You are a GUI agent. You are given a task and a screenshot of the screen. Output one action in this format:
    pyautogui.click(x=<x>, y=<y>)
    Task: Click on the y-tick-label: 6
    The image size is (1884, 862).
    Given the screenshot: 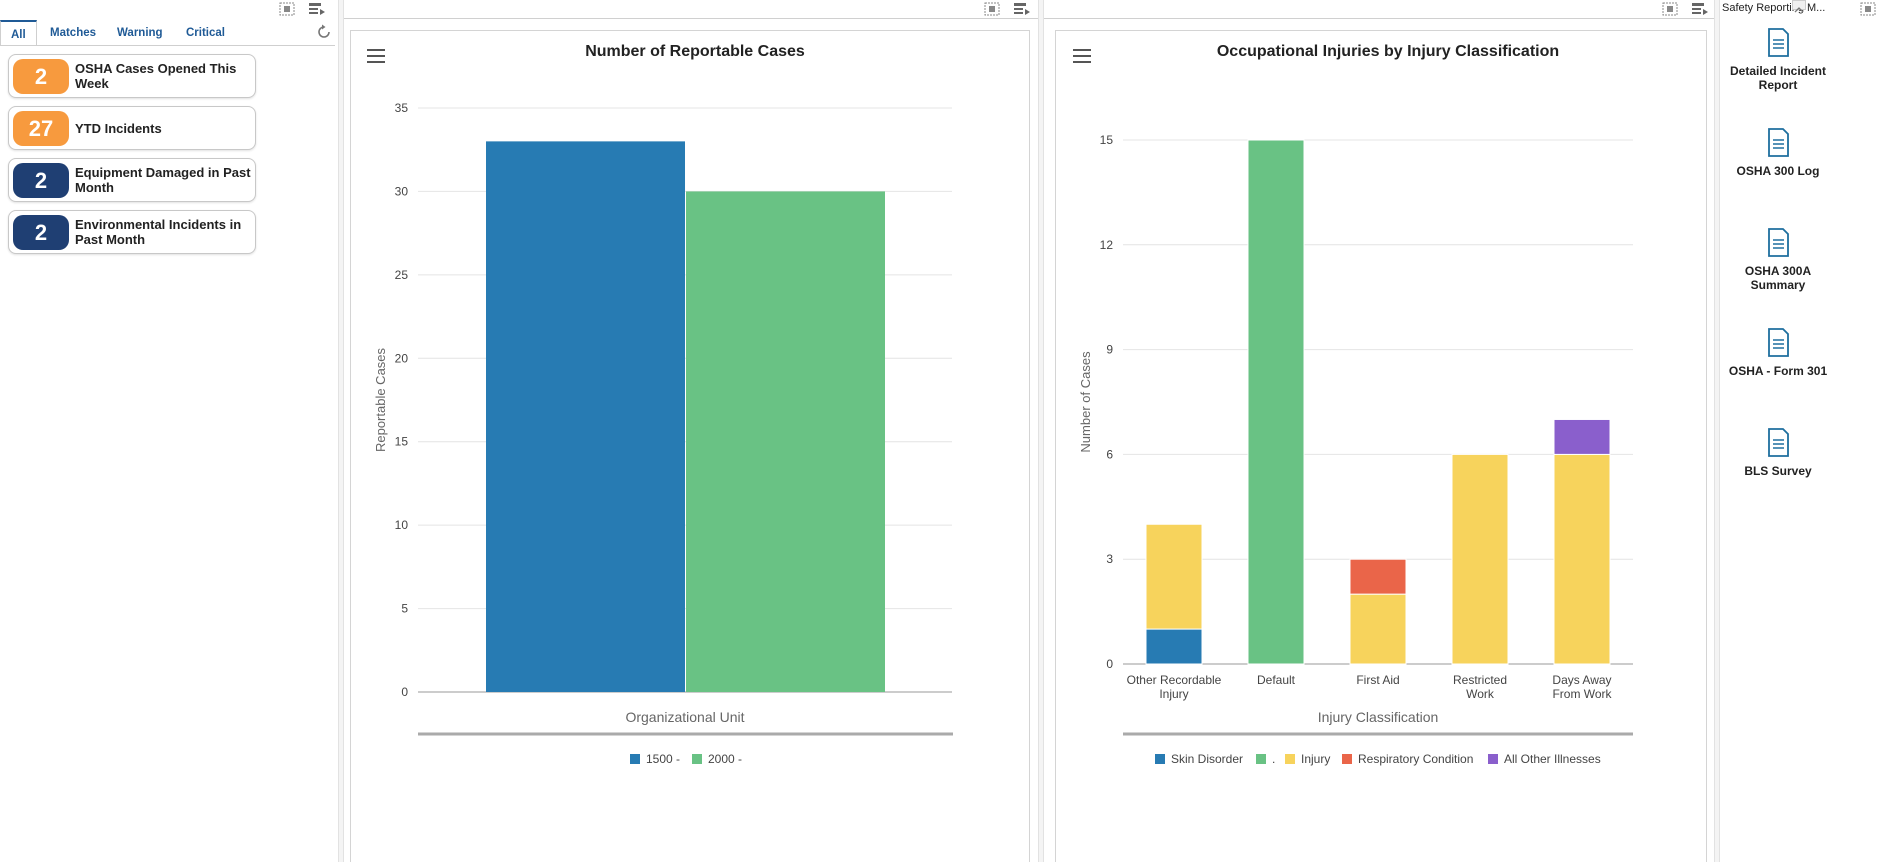 What is the action you would take?
    pyautogui.click(x=1109, y=454)
    